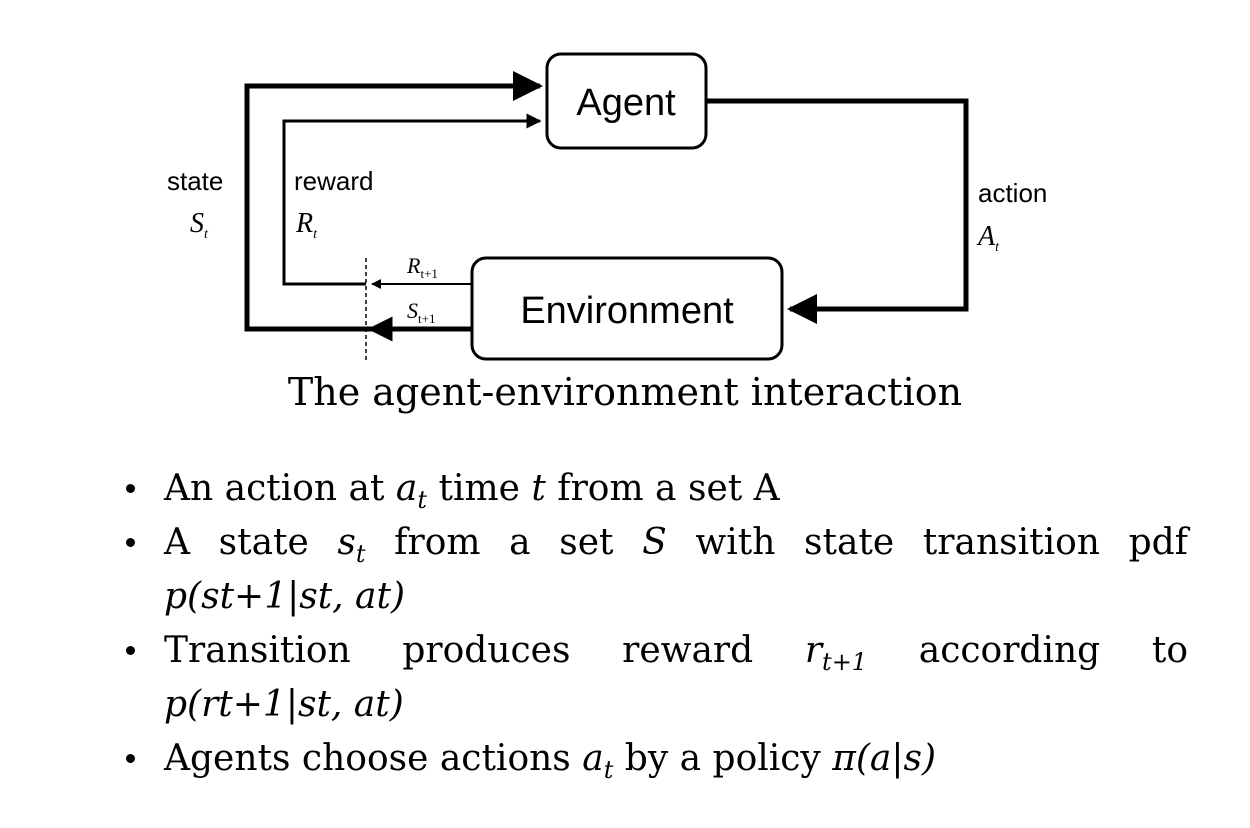 This screenshot has width=1250, height=828. What do you see at coordinates (884, 758) in the screenshot?
I see `math-policy: π(a|s)` at bounding box center [884, 758].